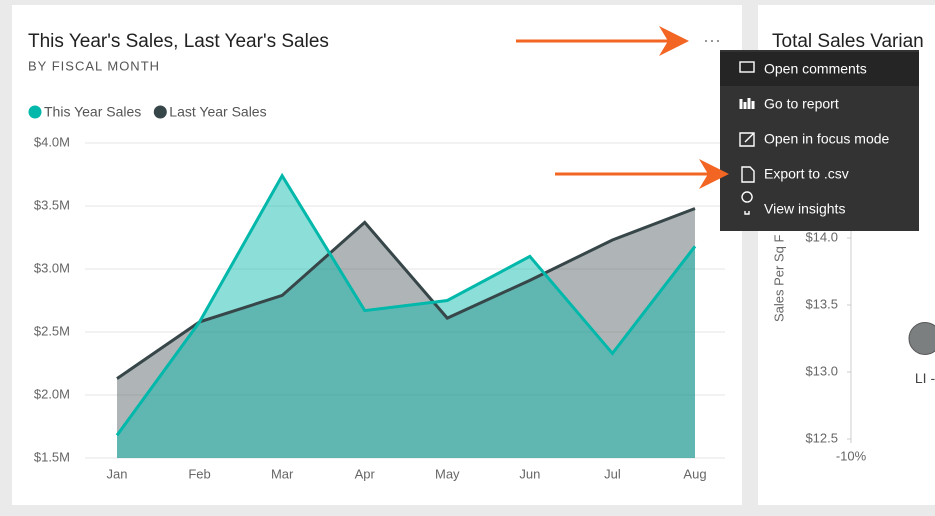 The width and height of the screenshot is (935, 516). Describe the element at coordinates (925, 378) in the screenshot. I see `point-label: LI -` at that location.